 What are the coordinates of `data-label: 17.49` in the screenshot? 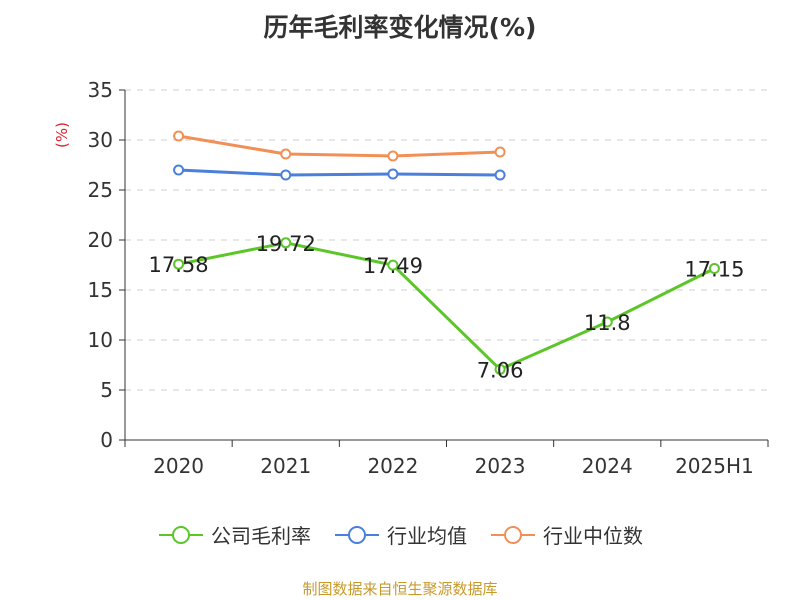 It's located at (393, 266).